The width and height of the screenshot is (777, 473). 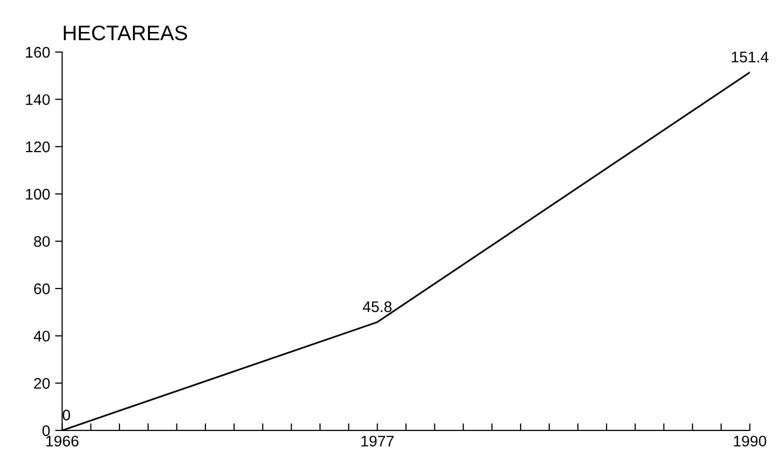 What do you see at coordinates (38, 147) in the screenshot?
I see `y-tick-label: 120` at bounding box center [38, 147].